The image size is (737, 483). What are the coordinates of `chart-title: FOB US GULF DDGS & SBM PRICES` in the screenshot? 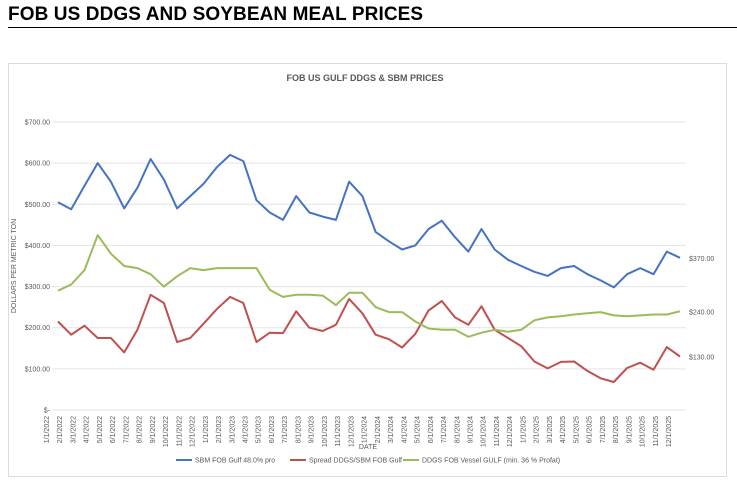 It's located at (364, 78).